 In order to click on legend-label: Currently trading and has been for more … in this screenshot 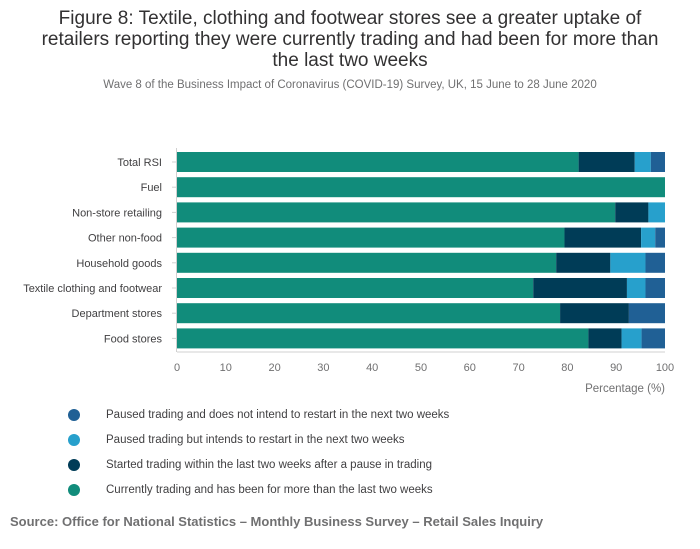, I will do `click(269, 490)`.